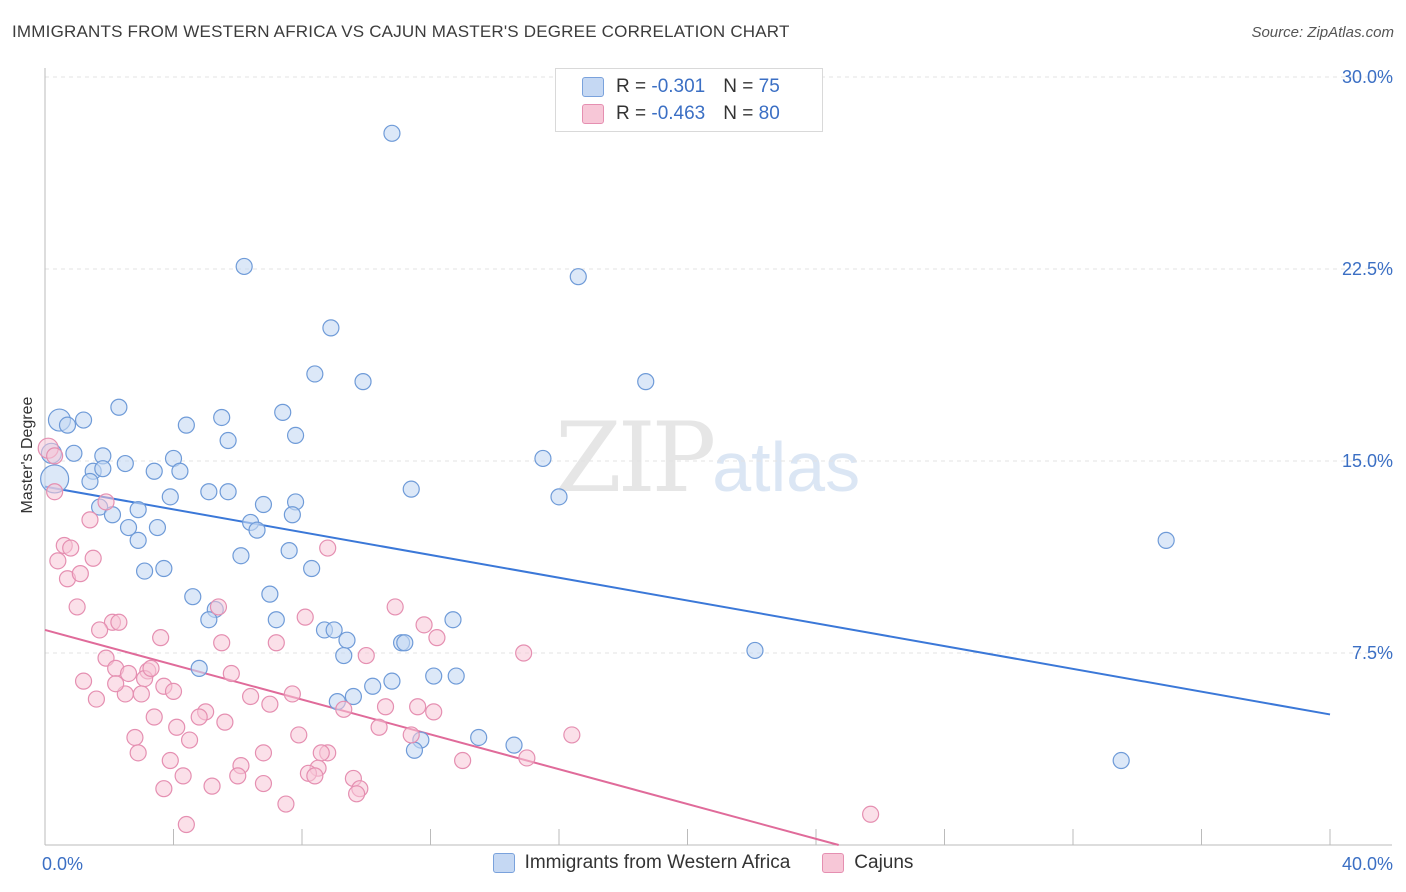 Image resolution: width=1406 pixels, height=892 pixels. Describe the element at coordinates (769, 113) in the screenshot. I see `legend-n-value: 80` at that location.